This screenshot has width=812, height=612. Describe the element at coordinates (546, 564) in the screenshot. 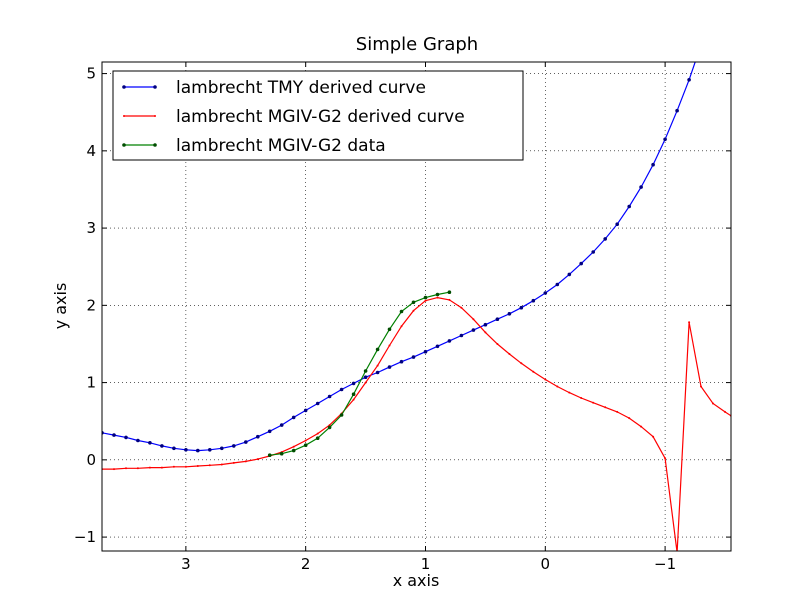

I see `x-tick-label: 0` at that location.